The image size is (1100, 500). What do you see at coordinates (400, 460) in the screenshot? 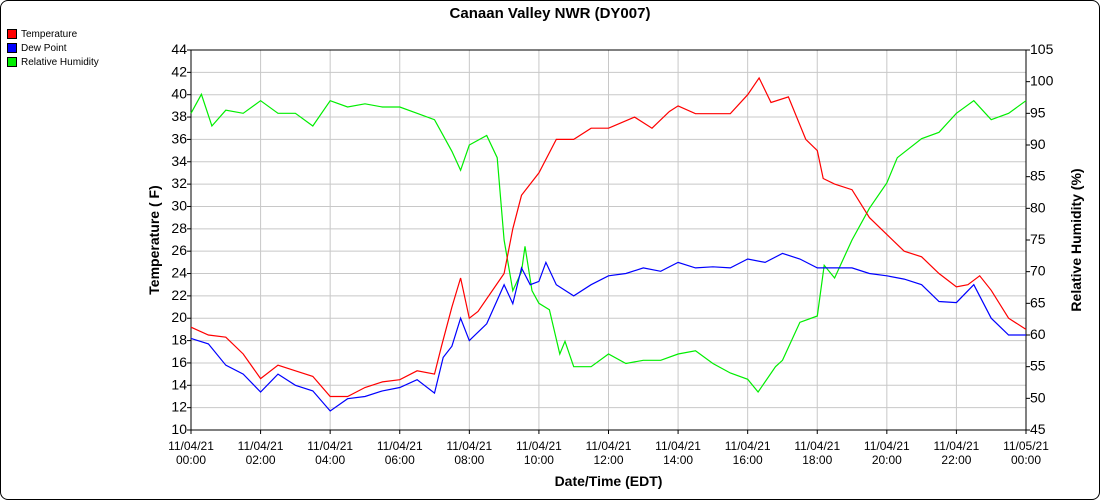
I see `x-tick-label-time: 06:00` at bounding box center [400, 460].